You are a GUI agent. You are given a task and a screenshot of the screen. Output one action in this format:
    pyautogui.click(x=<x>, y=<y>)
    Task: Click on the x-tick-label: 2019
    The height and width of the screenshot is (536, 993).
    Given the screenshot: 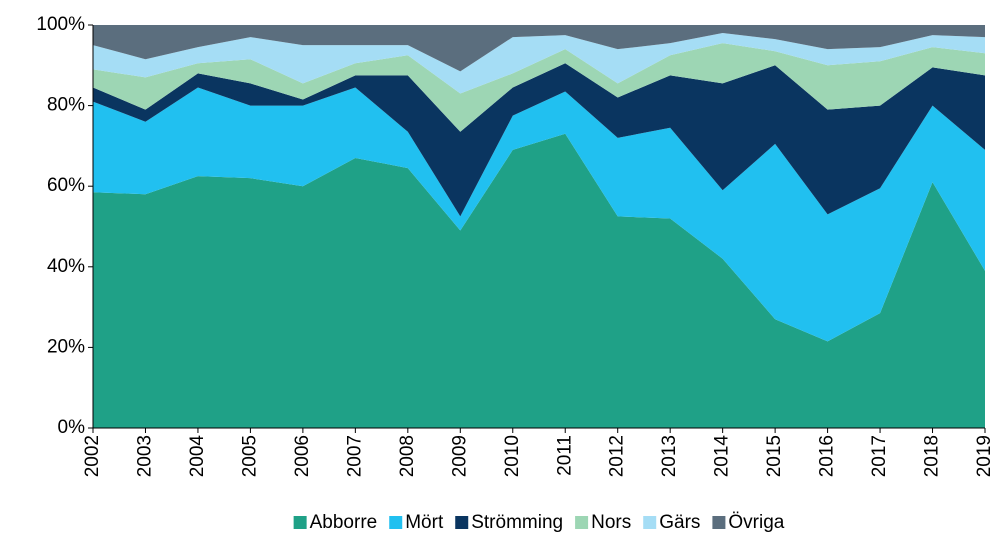 What is the action you would take?
    pyautogui.click(x=983, y=456)
    